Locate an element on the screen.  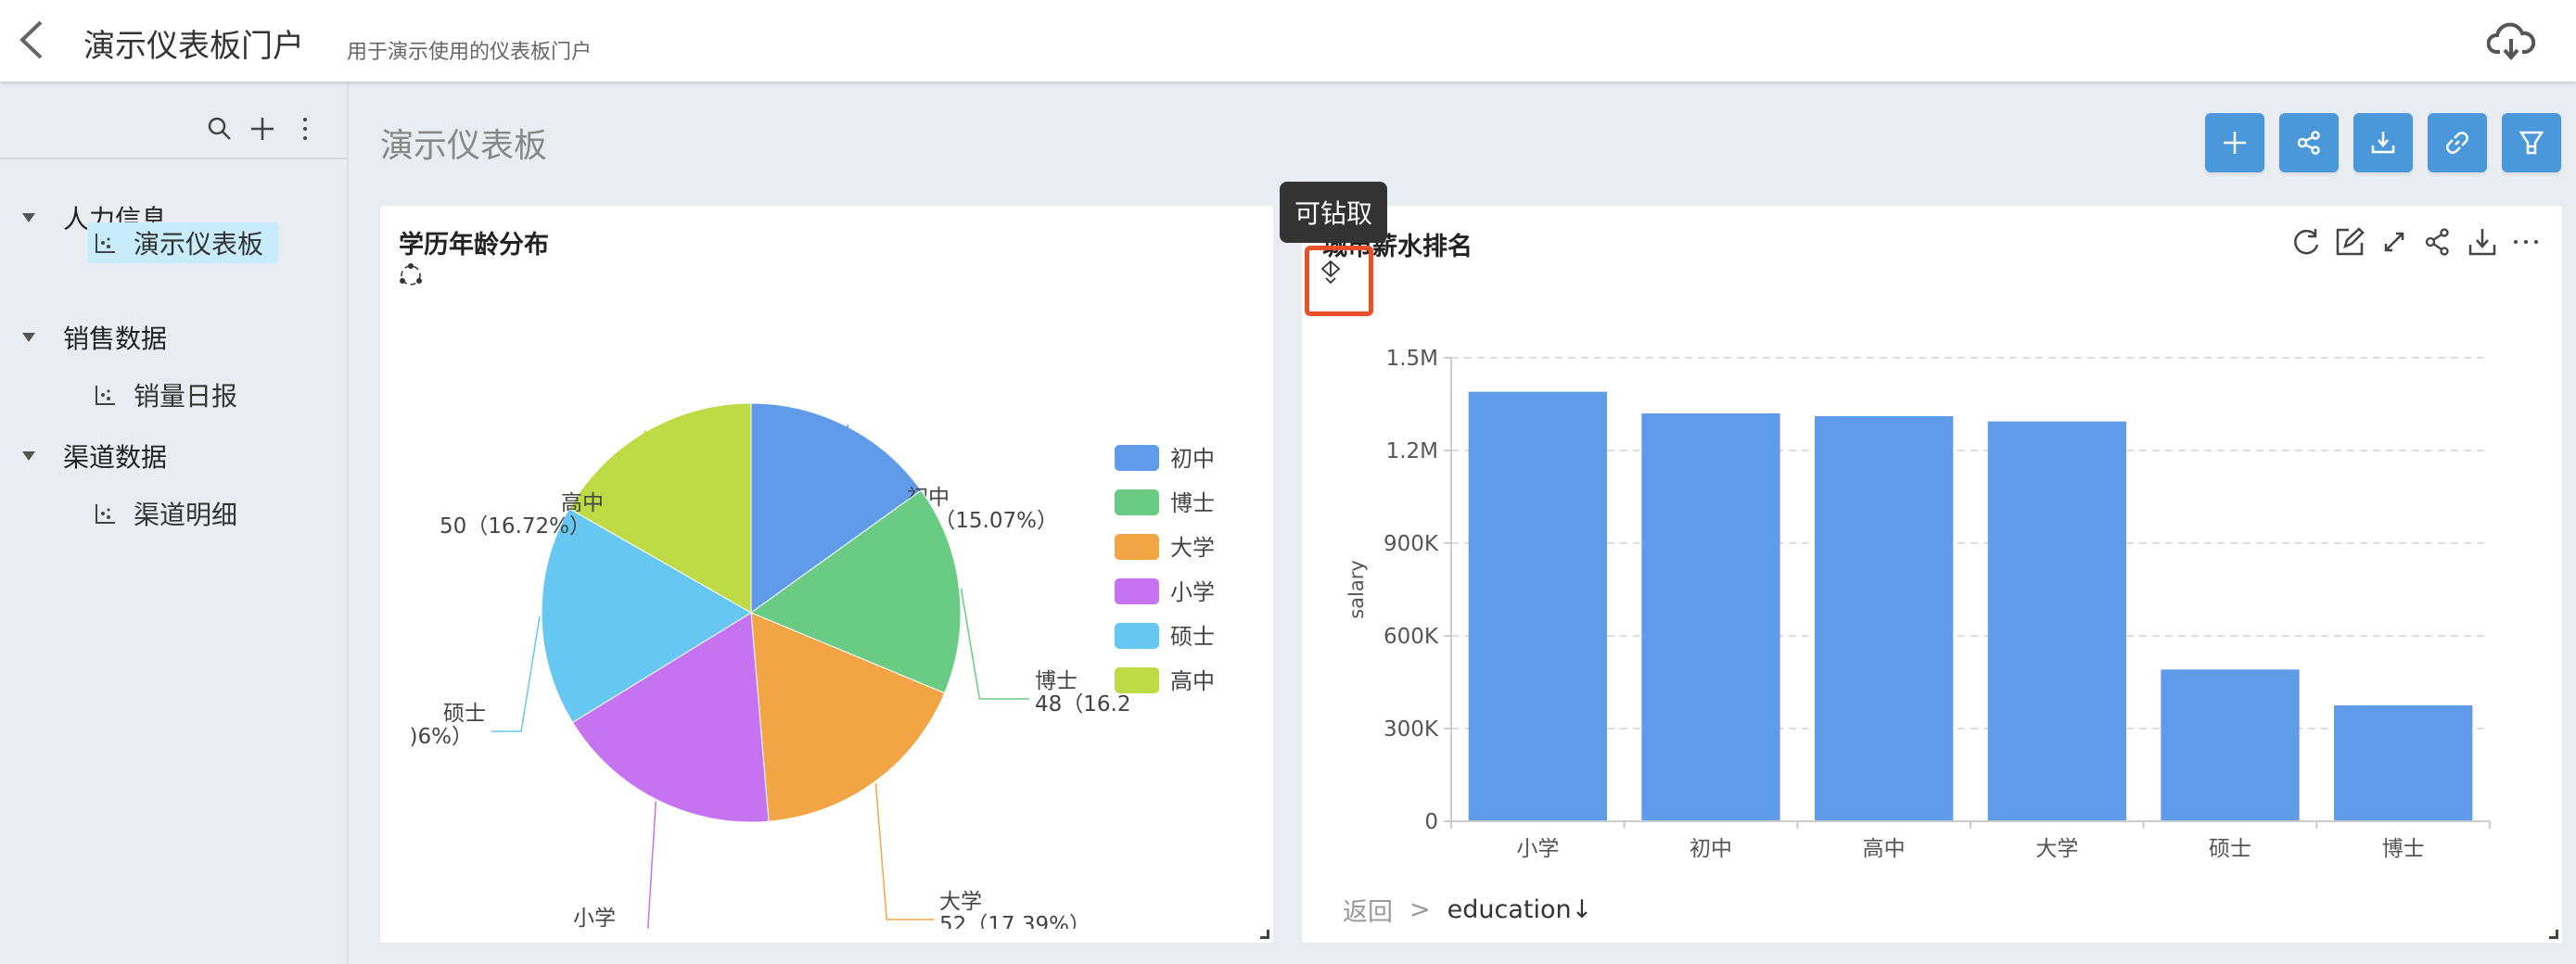
tree-group-sales: 销售数据 is located at coordinates (94, 337).